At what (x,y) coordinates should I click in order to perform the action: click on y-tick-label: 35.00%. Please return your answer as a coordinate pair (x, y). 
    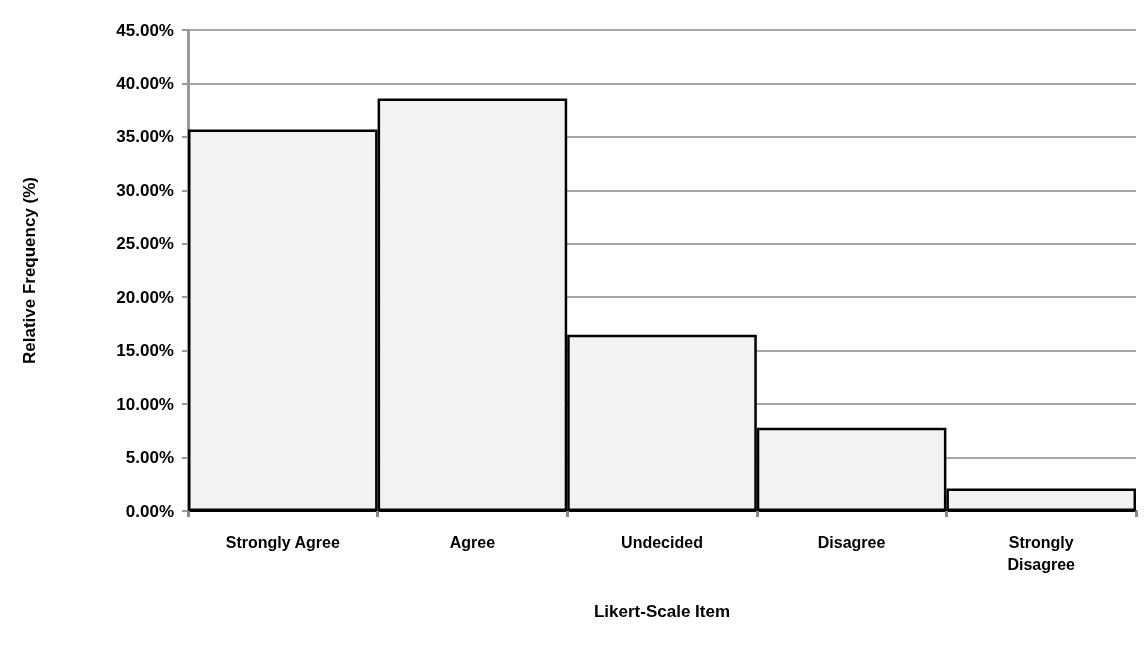
    Looking at the image, I should click on (145, 137).